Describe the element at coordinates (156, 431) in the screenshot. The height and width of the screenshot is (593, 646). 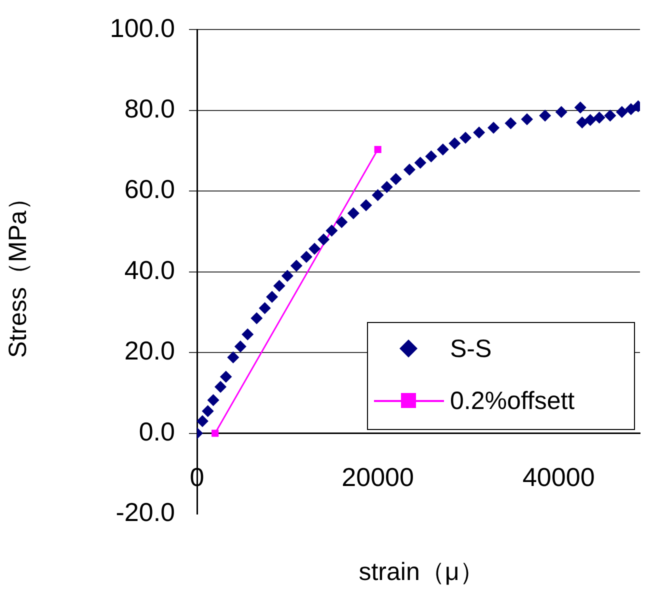
I see `y-tick-label: 0.0` at that location.